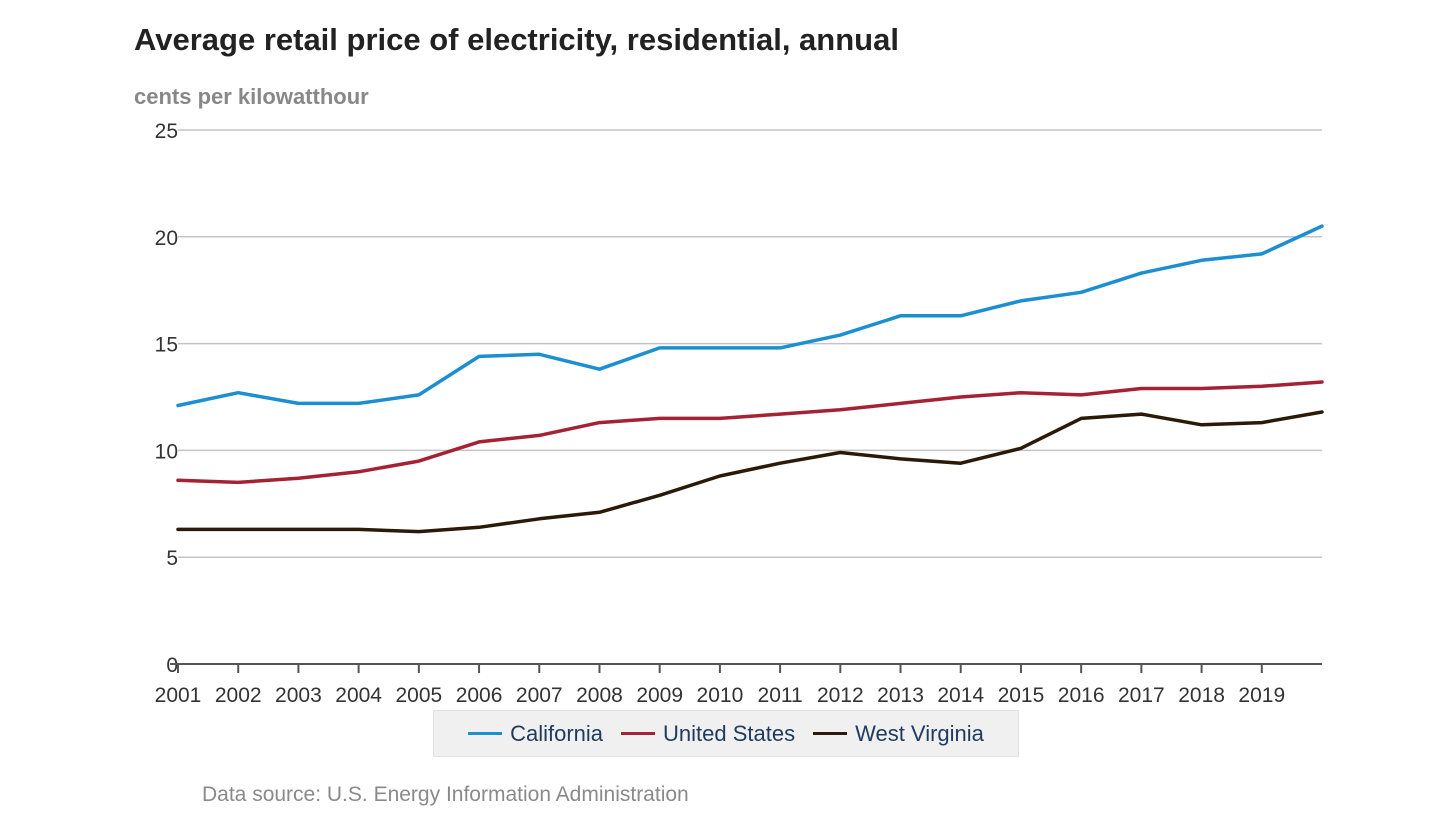 This screenshot has height=819, width=1456. Describe the element at coordinates (479, 695) in the screenshot. I see `x-tick-label-2006: 2006` at that location.